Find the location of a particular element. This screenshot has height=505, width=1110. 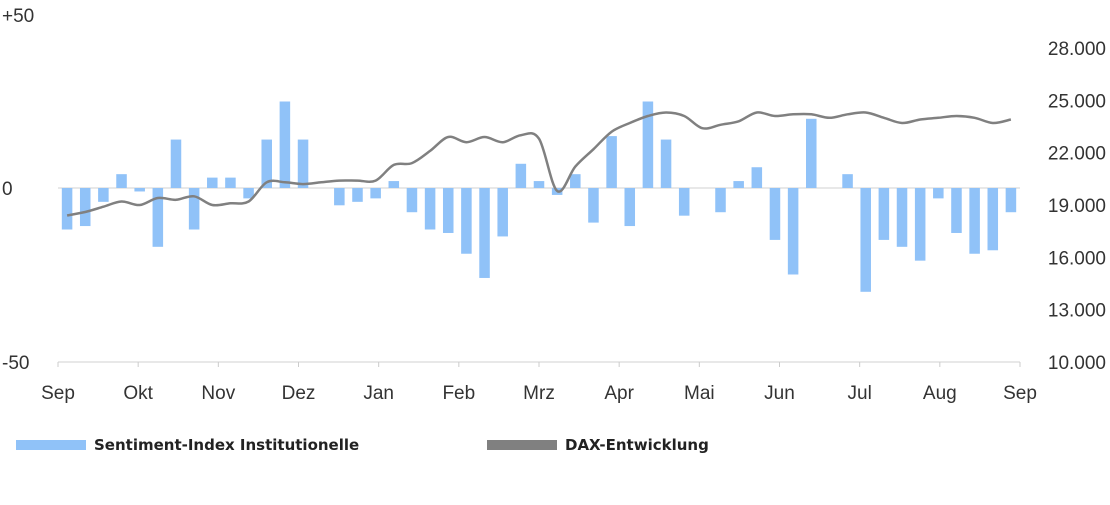

x-tick-label: Okt is located at coordinates (138, 393).